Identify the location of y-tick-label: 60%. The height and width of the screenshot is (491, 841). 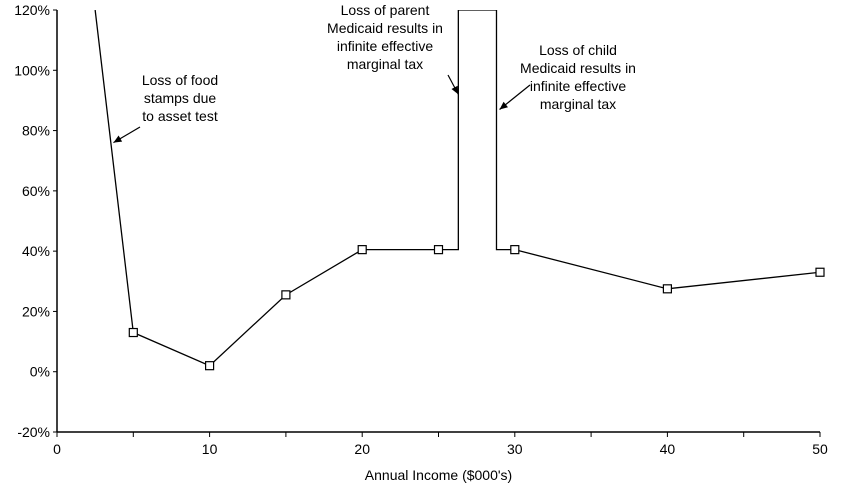
(36, 191).